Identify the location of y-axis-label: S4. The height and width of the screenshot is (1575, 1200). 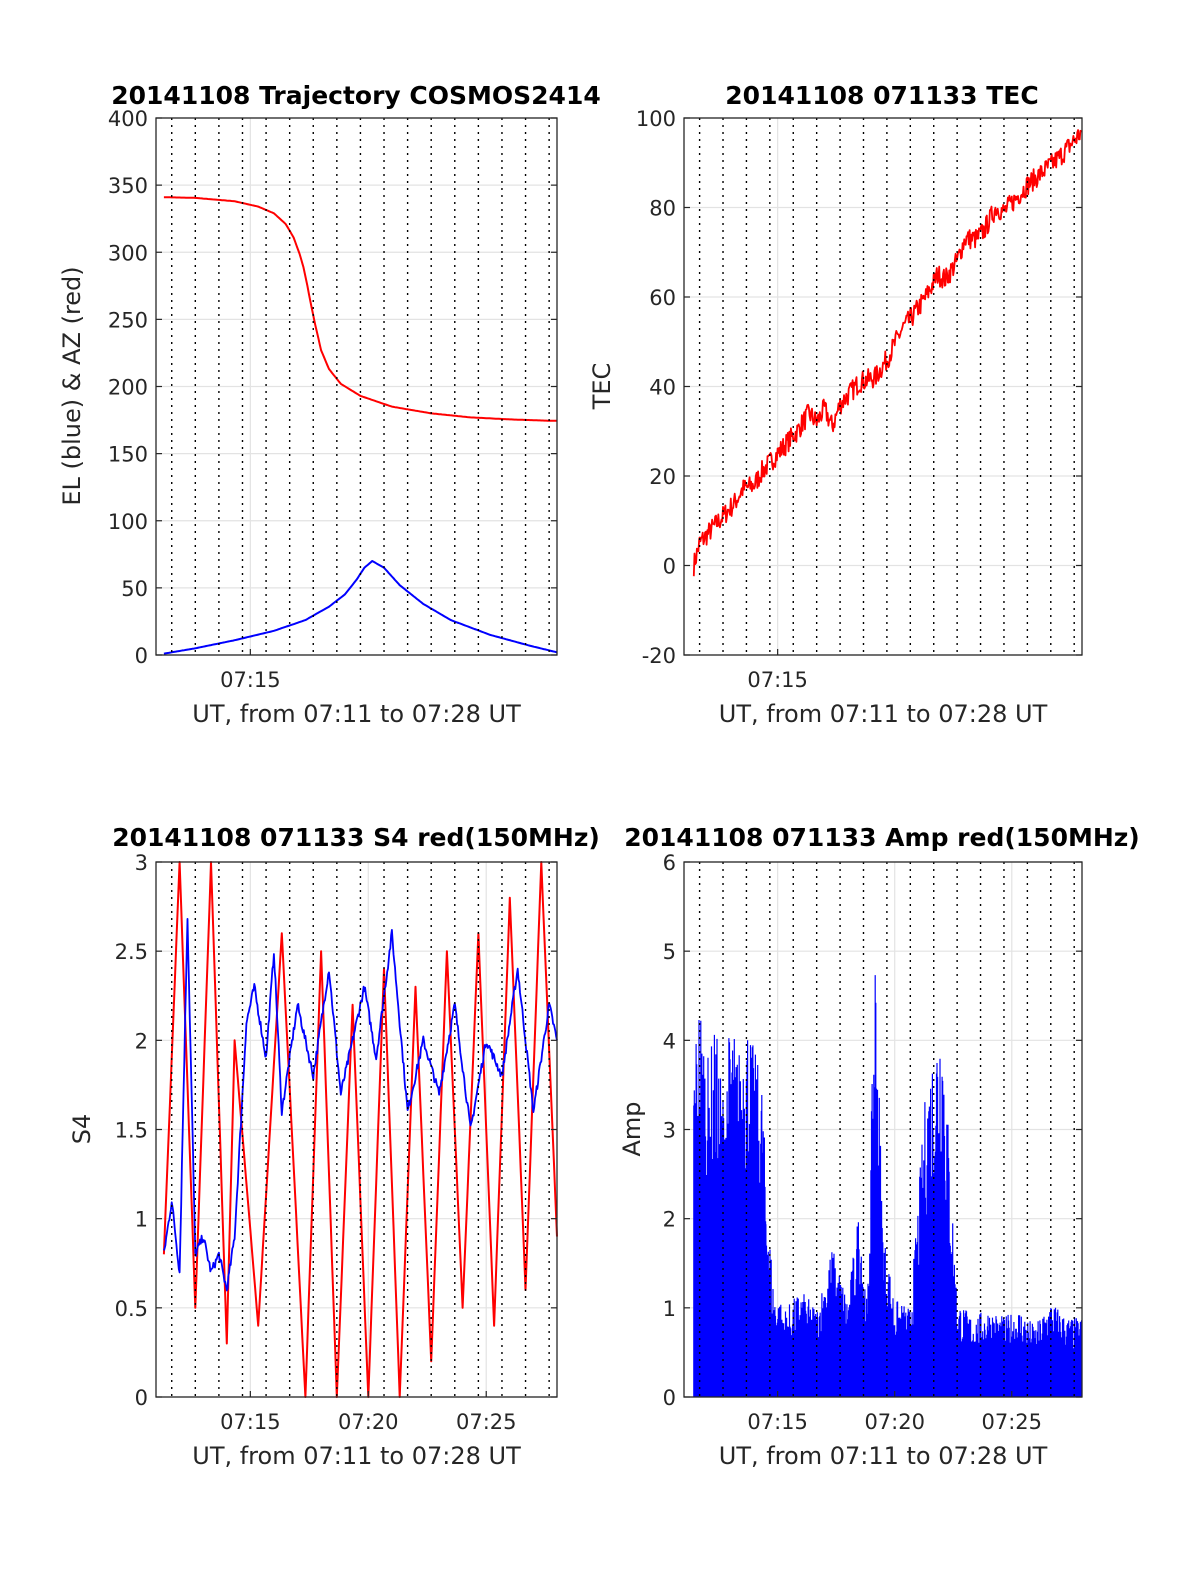
(82, 1129).